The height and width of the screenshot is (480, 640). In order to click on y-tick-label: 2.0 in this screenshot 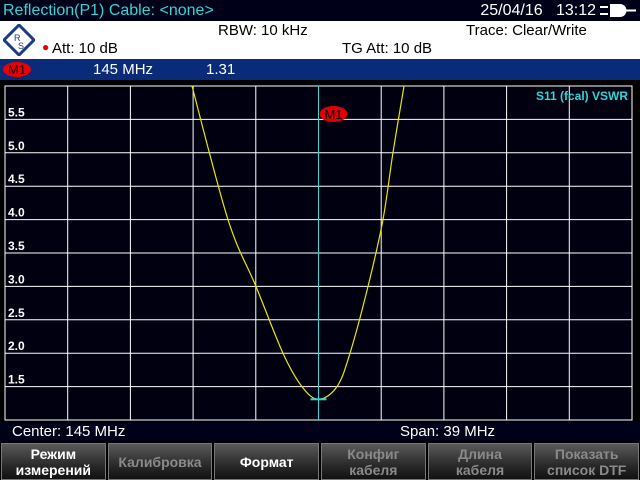, I will do `click(16, 346)`.